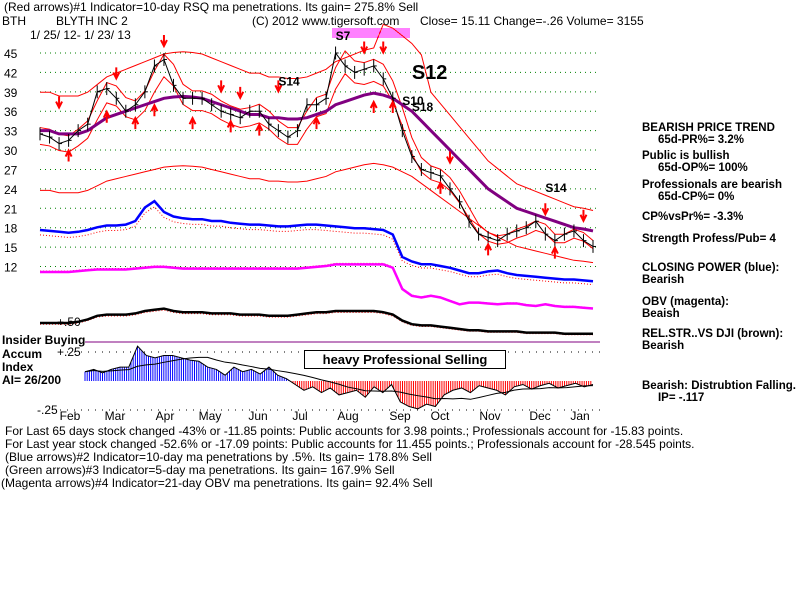 The width and height of the screenshot is (800, 600). I want to click on x-tick-label: Jun, so click(257, 416).